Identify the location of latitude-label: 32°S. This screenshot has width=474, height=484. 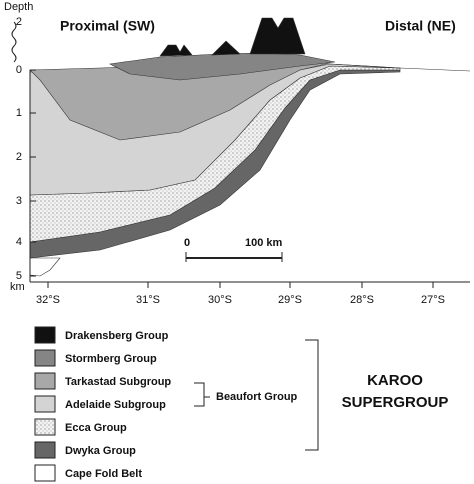
(48, 300).